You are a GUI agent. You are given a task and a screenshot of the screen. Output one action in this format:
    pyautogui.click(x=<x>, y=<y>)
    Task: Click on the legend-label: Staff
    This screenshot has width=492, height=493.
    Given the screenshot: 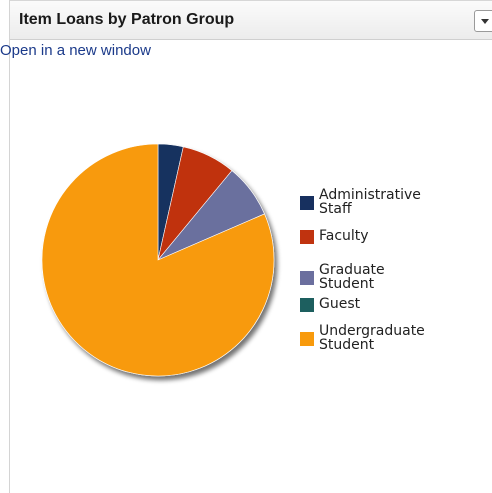 What is the action you would take?
    pyautogui.click(x=335, y=209)
    